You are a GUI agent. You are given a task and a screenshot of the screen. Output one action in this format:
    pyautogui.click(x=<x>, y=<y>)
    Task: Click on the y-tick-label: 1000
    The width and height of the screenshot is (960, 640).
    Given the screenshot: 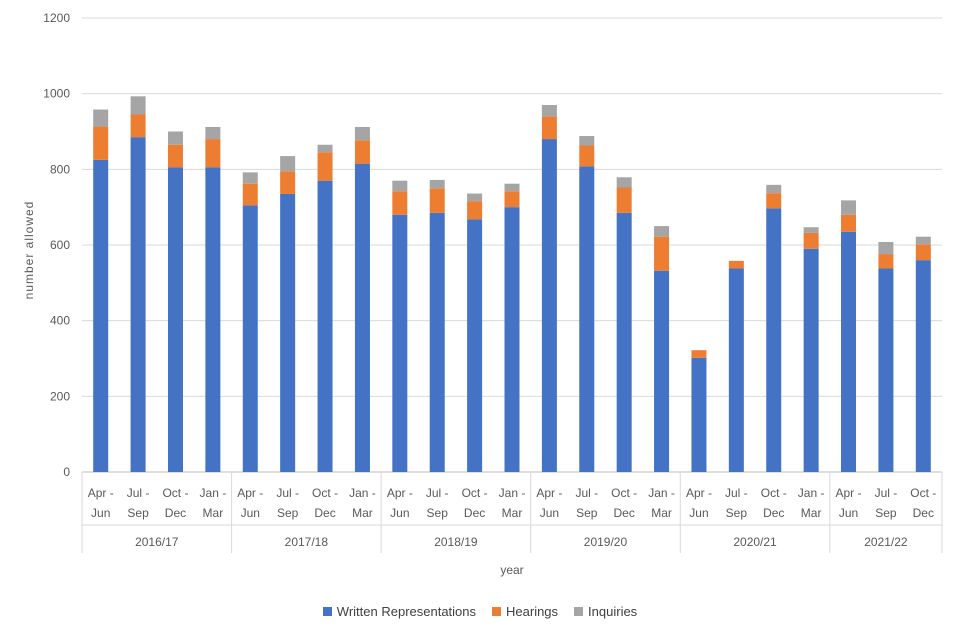 What is the action you would take?
    pyautogui.click(x=56, y=94)
    